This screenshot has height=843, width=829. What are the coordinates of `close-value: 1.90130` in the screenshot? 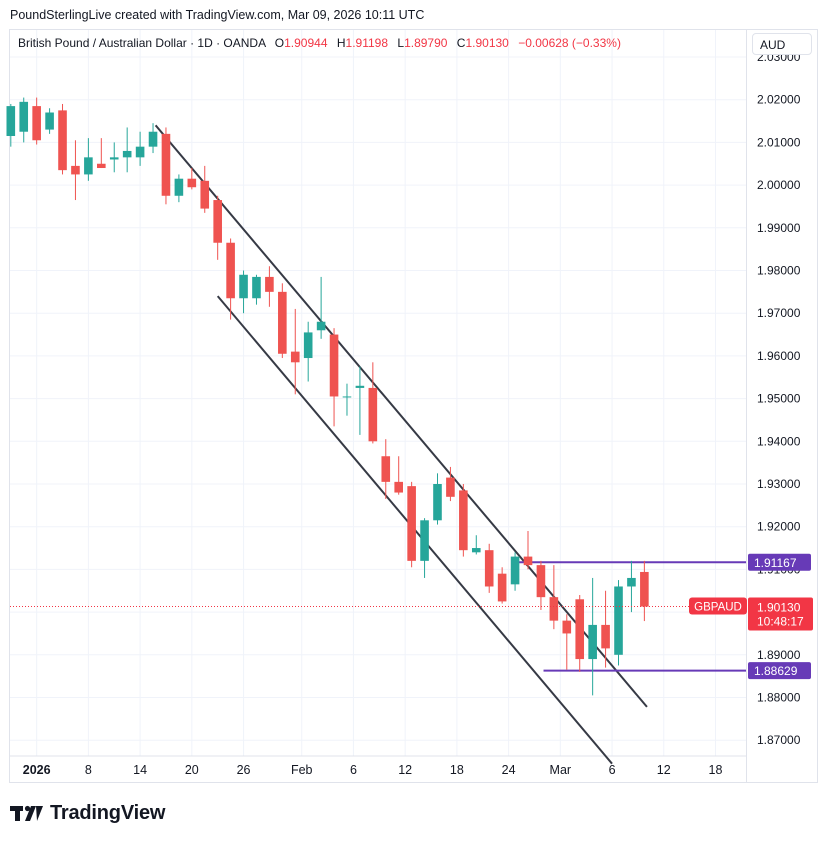 It's located at (487, 43).